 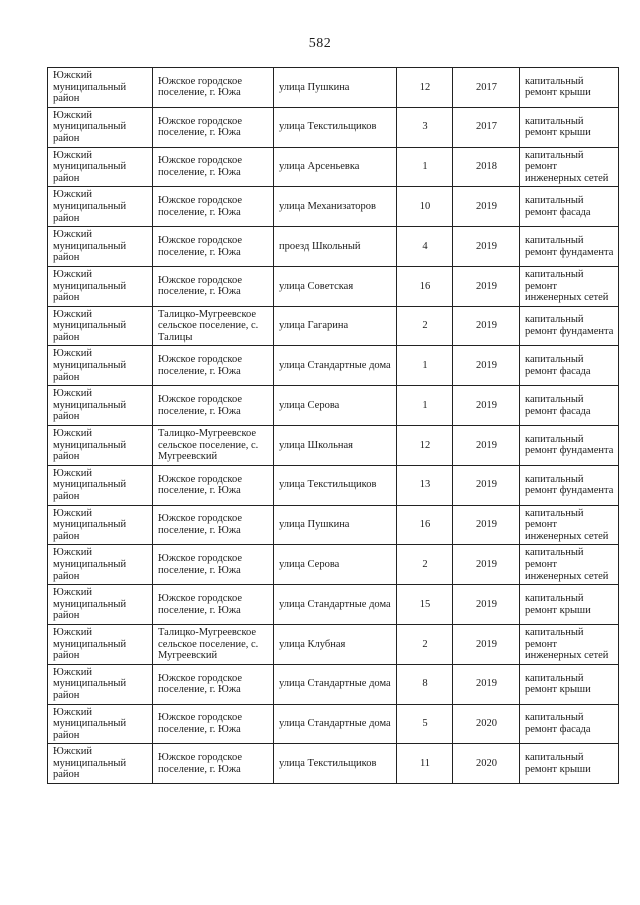 I want to click on cell-street: проезд Школьный, so click(x=335, y=246).